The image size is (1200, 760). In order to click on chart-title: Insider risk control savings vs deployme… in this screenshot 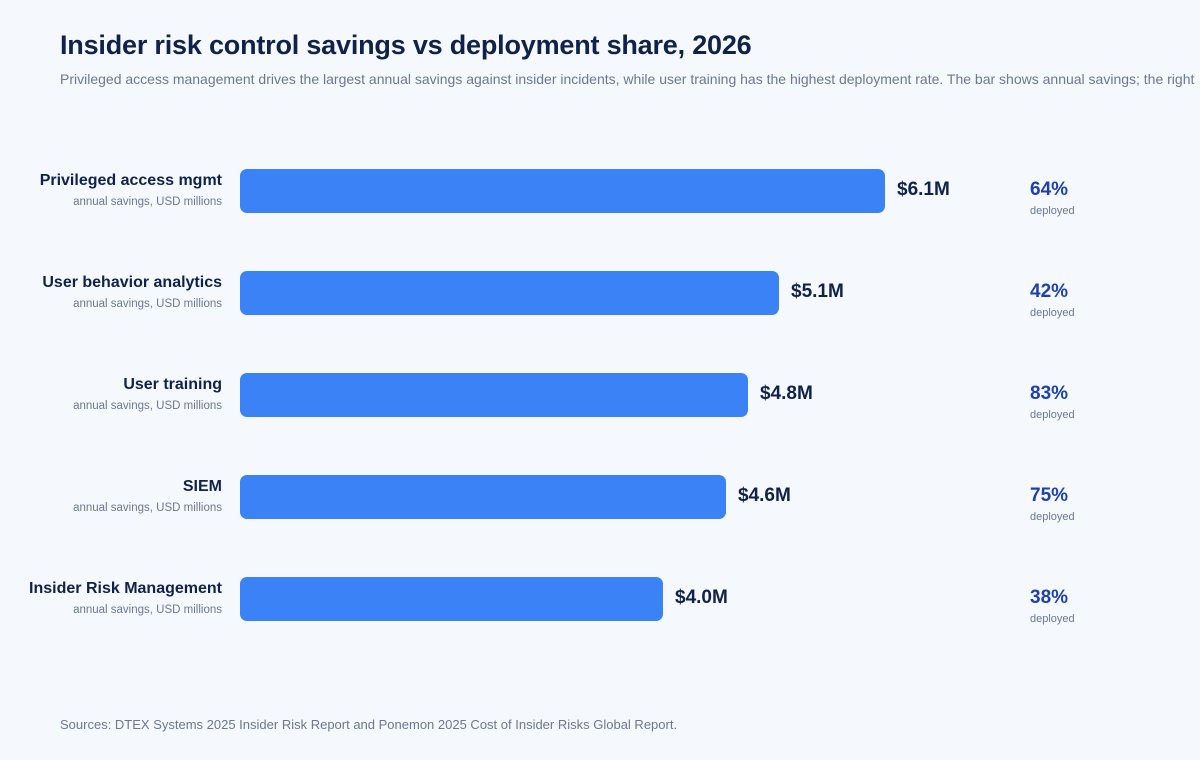, I will do `click(406, 45)`.